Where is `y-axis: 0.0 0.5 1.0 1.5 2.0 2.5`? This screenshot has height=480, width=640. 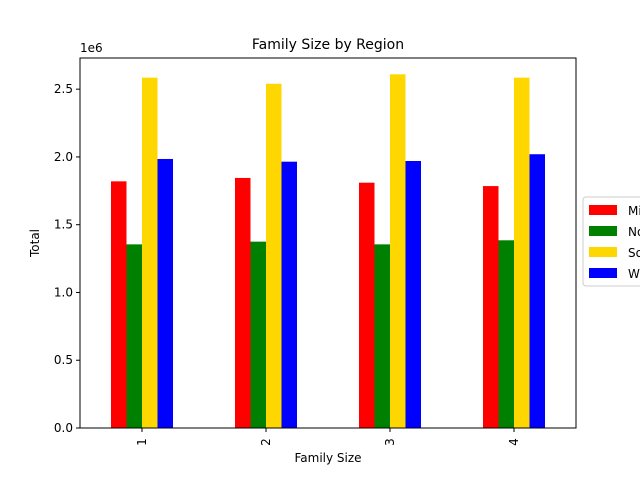 y-axis: 0.0 0.5 1.0 1.5 2.0 2.5 is located at coordinates (67, 258).